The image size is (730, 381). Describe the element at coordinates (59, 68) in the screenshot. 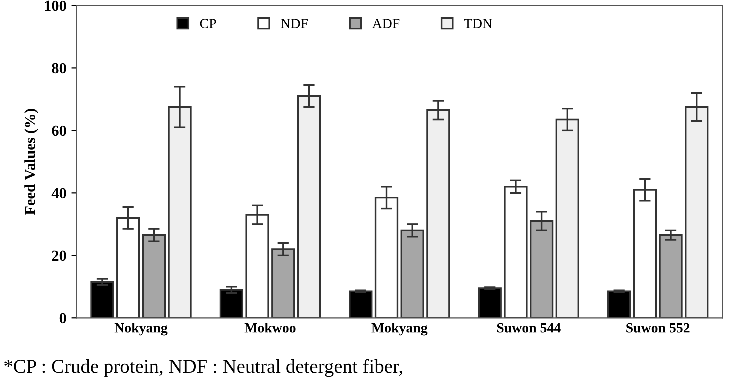

I see `y-tick-label: 80` at that location.